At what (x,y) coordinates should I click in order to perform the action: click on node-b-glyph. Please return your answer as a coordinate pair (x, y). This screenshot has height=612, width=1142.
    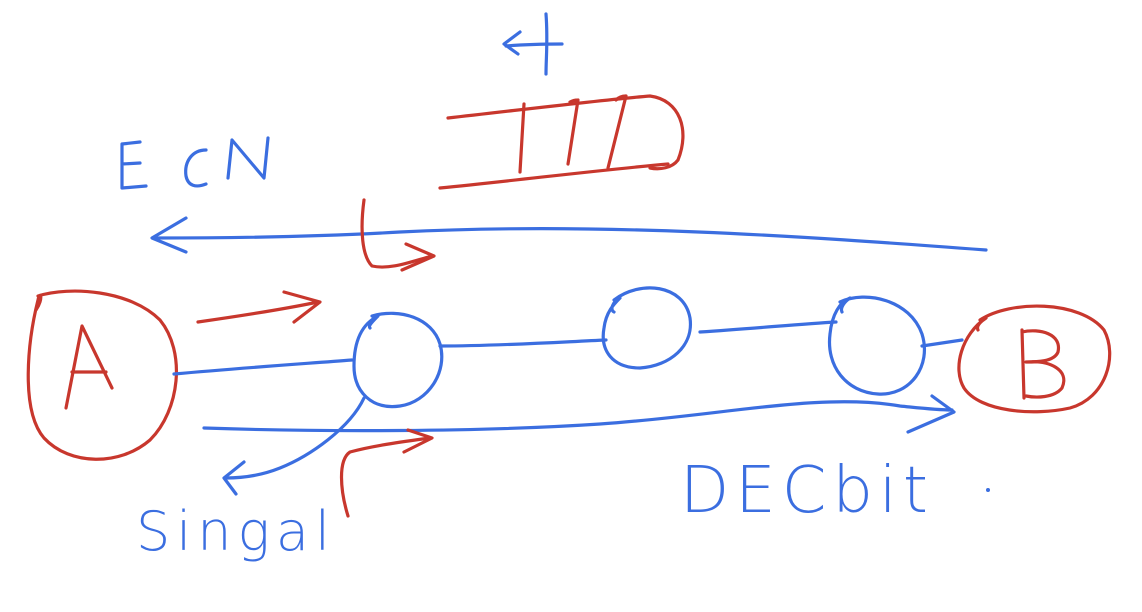
    Looking at the image, I should click on (1043, 364).